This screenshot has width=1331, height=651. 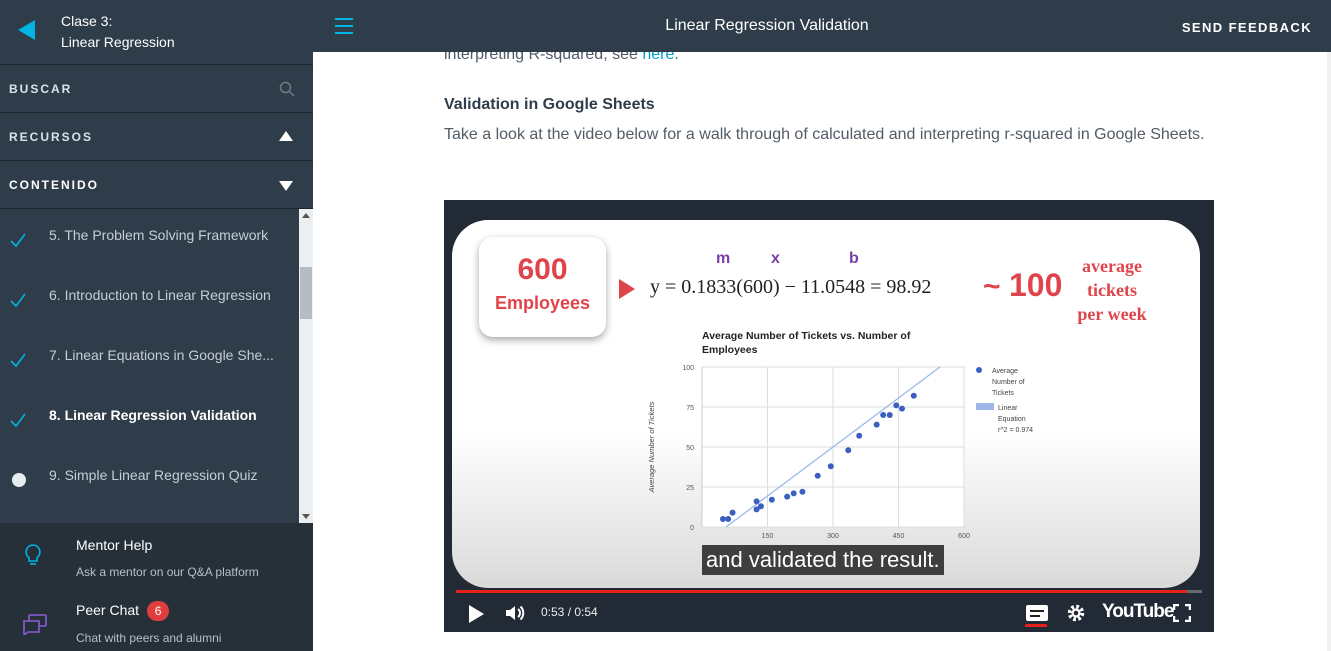 I want to click on result-number: 100, so click(x=1036, y=285).